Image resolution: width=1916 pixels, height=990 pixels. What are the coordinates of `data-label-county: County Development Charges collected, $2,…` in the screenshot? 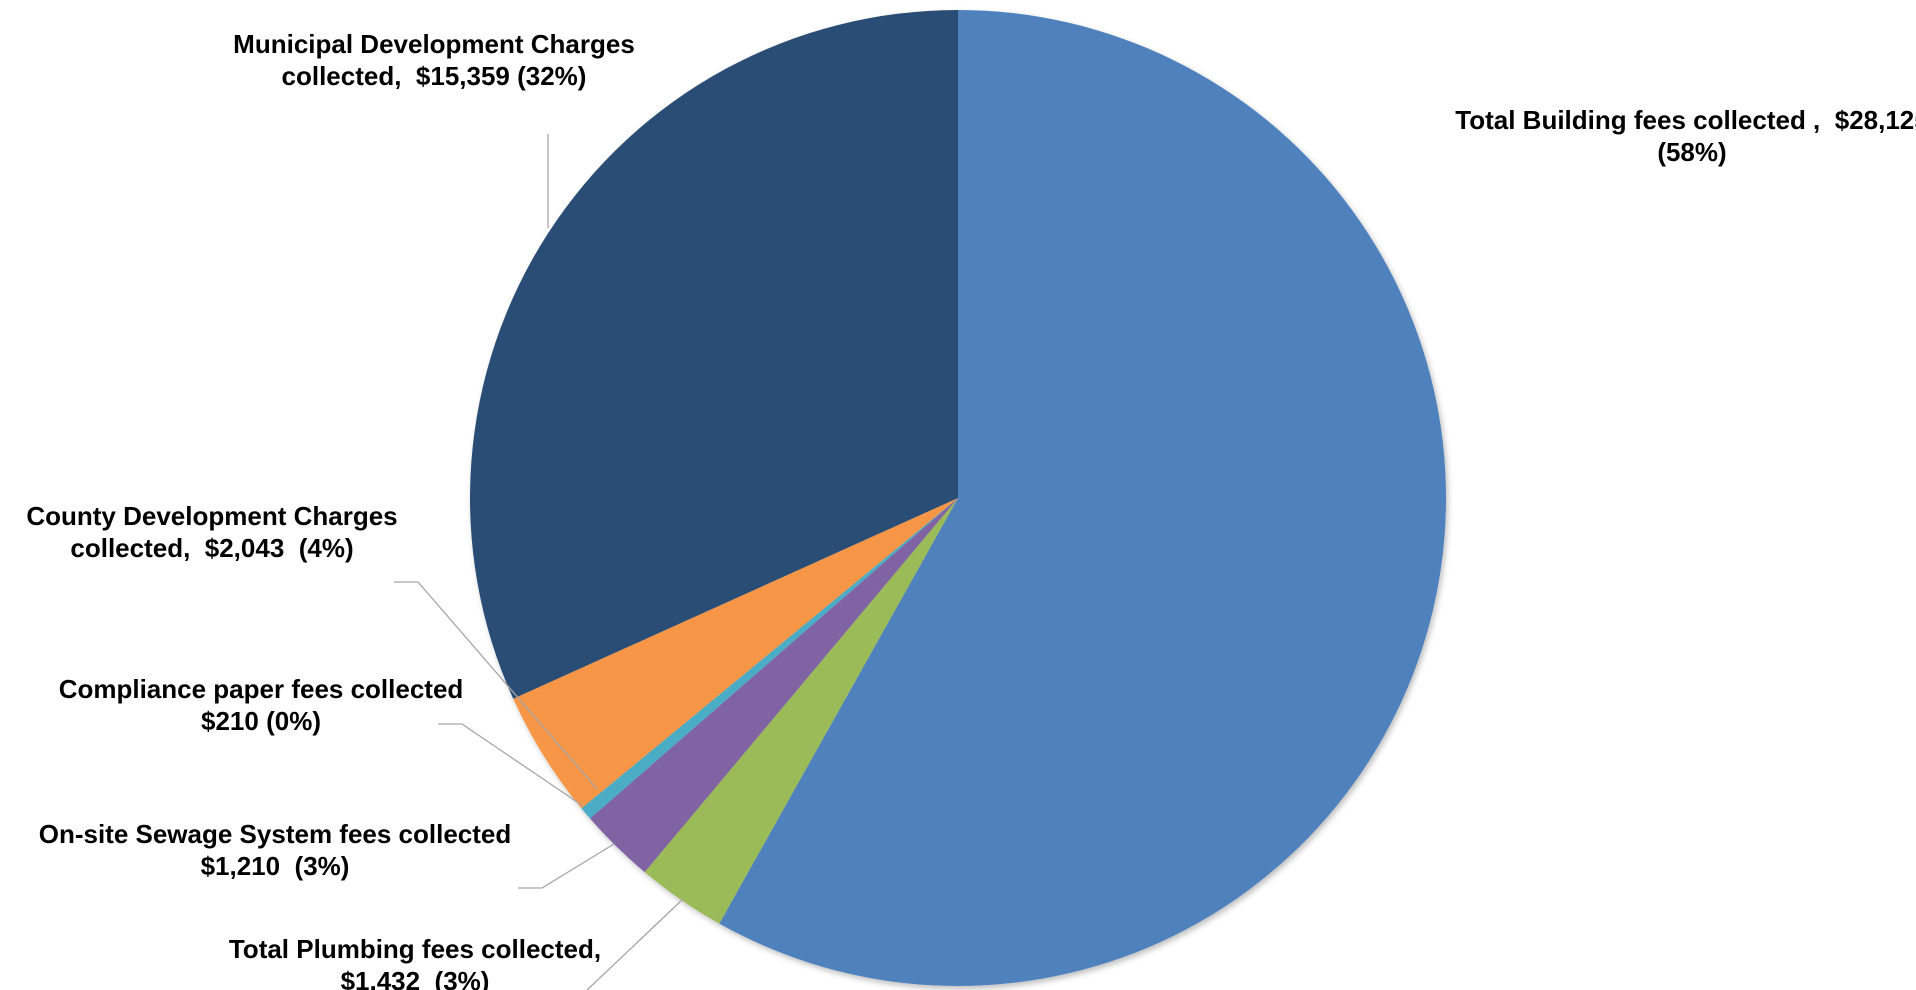 It's located at (211, 532).